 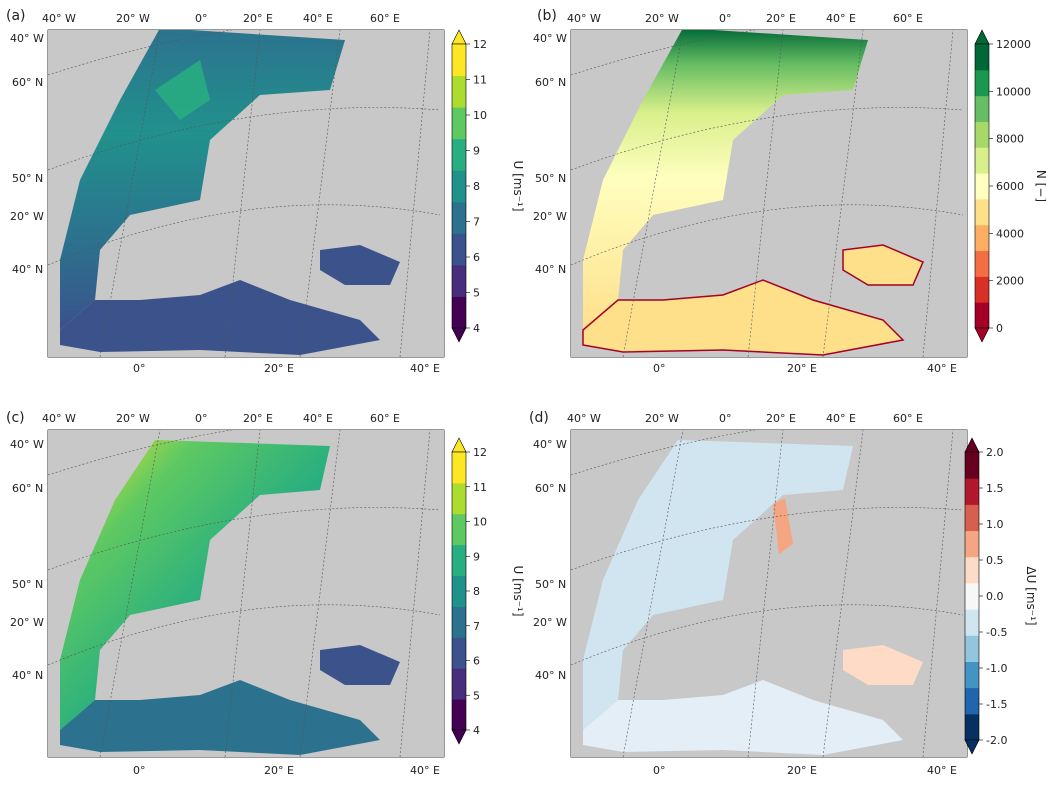 I want to click on lon-label: 40° W, so click(x=59, y=418).